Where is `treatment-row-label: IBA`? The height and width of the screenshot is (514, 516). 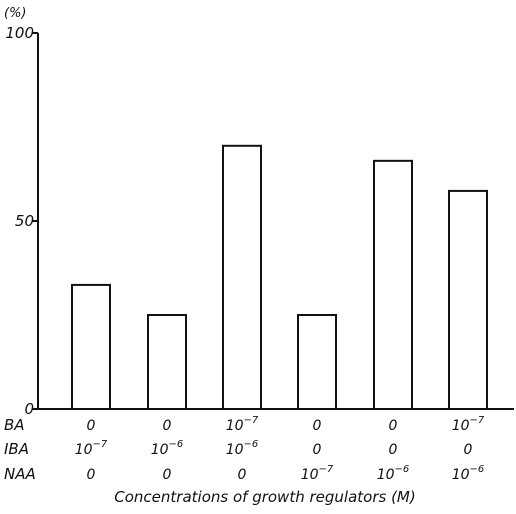
treatment-row-label: IBA is located at coordinates (16, 449).